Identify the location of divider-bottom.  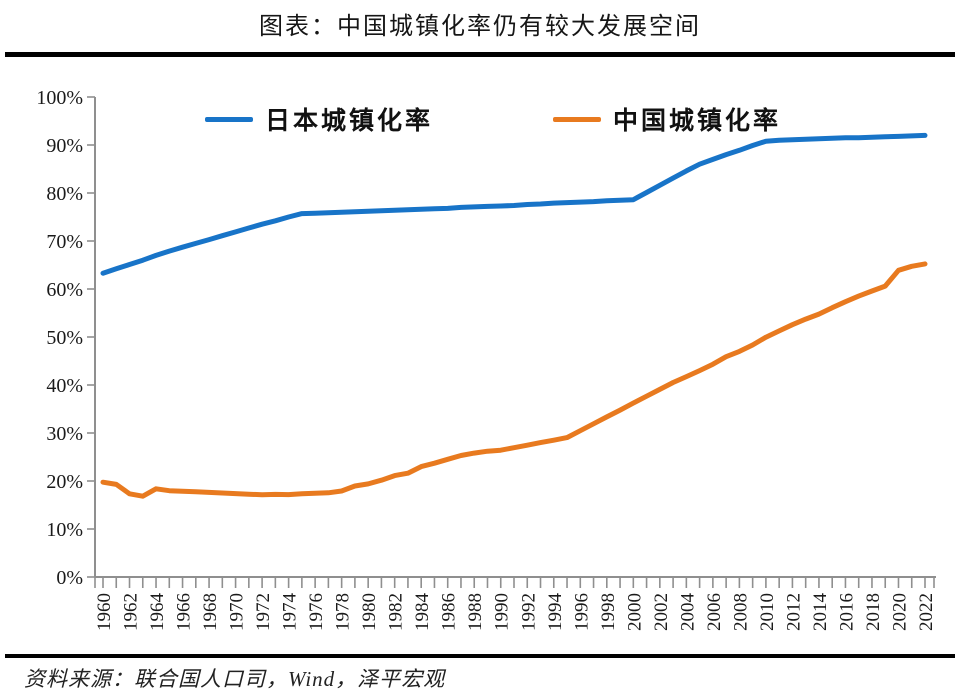
(480, 656).